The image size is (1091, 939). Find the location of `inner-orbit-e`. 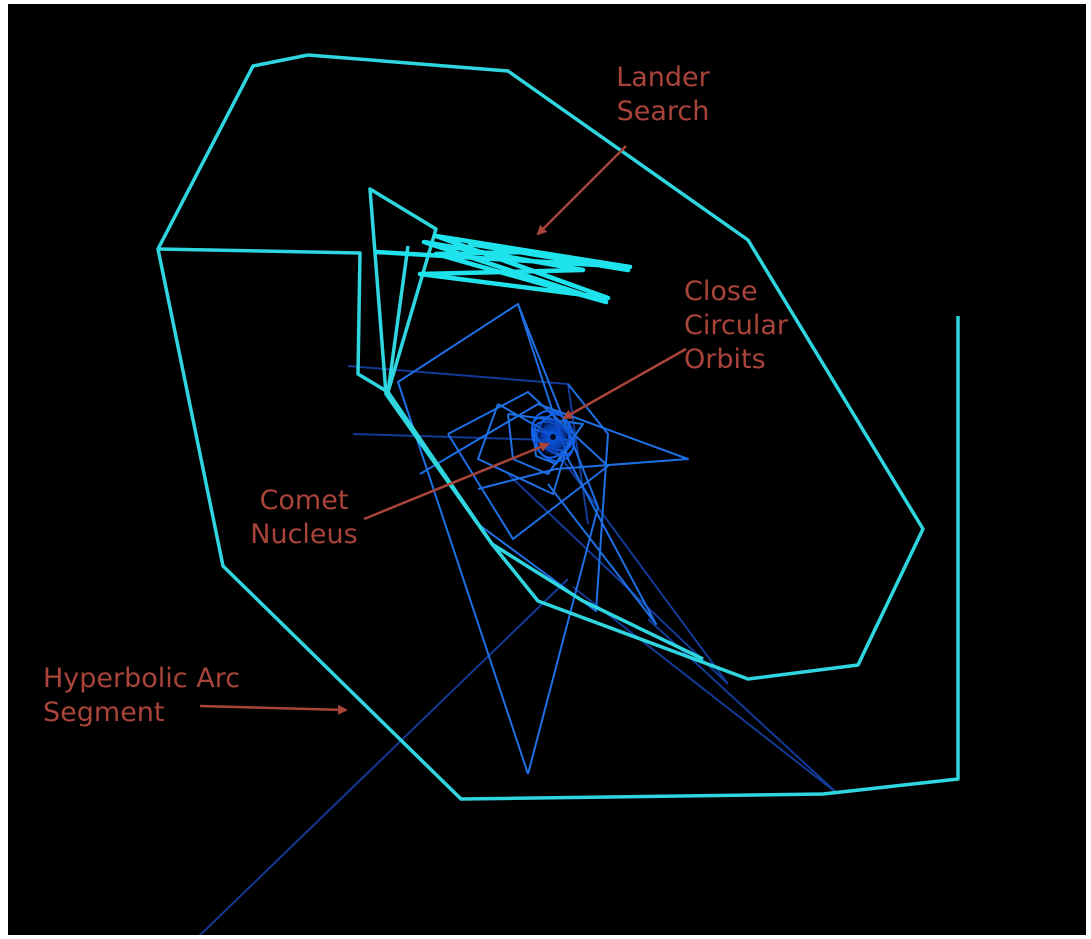

inner-orbit-e is located at coordinates (543, 497).